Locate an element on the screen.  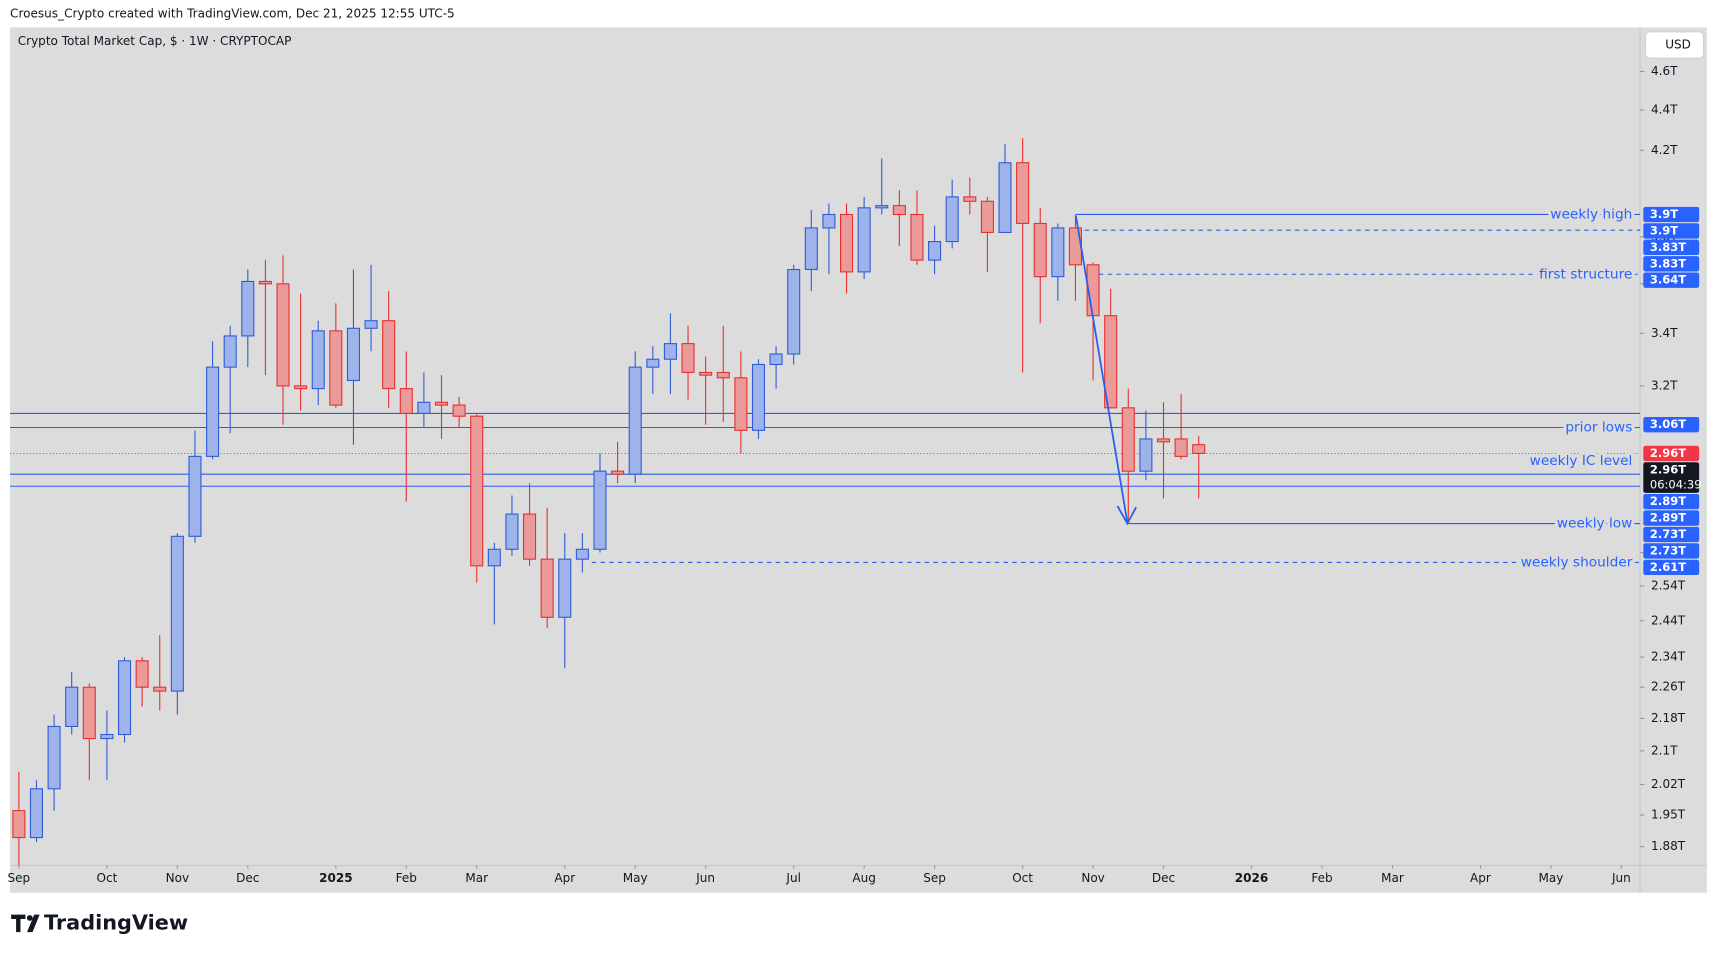
x-tick-label: Aug is located at coordinates (864, 878).